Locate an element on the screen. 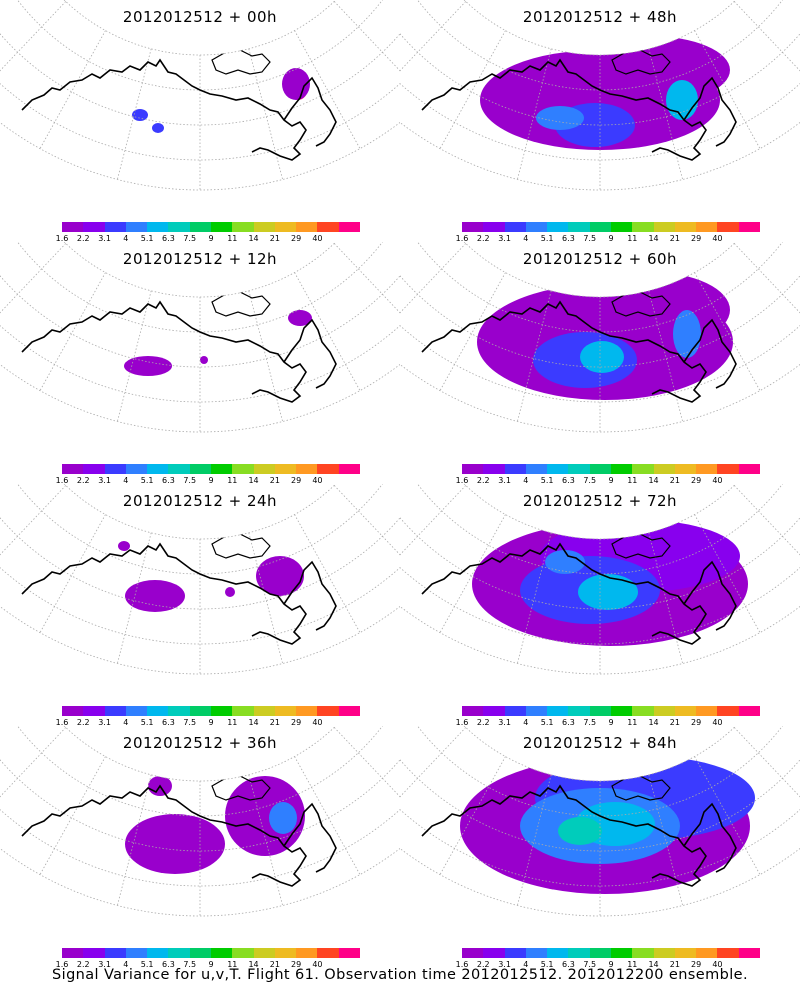  panel-title: 2012012512 + 36h is located at coordinates (200, 743).